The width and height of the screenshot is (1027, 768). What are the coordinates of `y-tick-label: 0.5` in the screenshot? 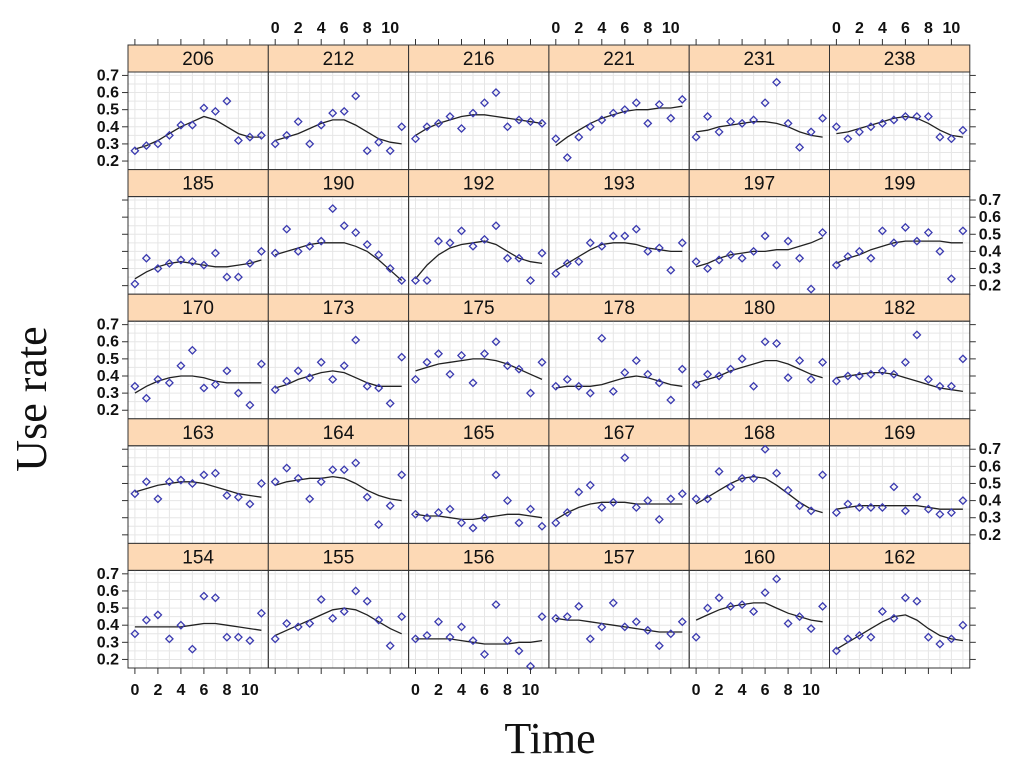 It's located at (990, 483).